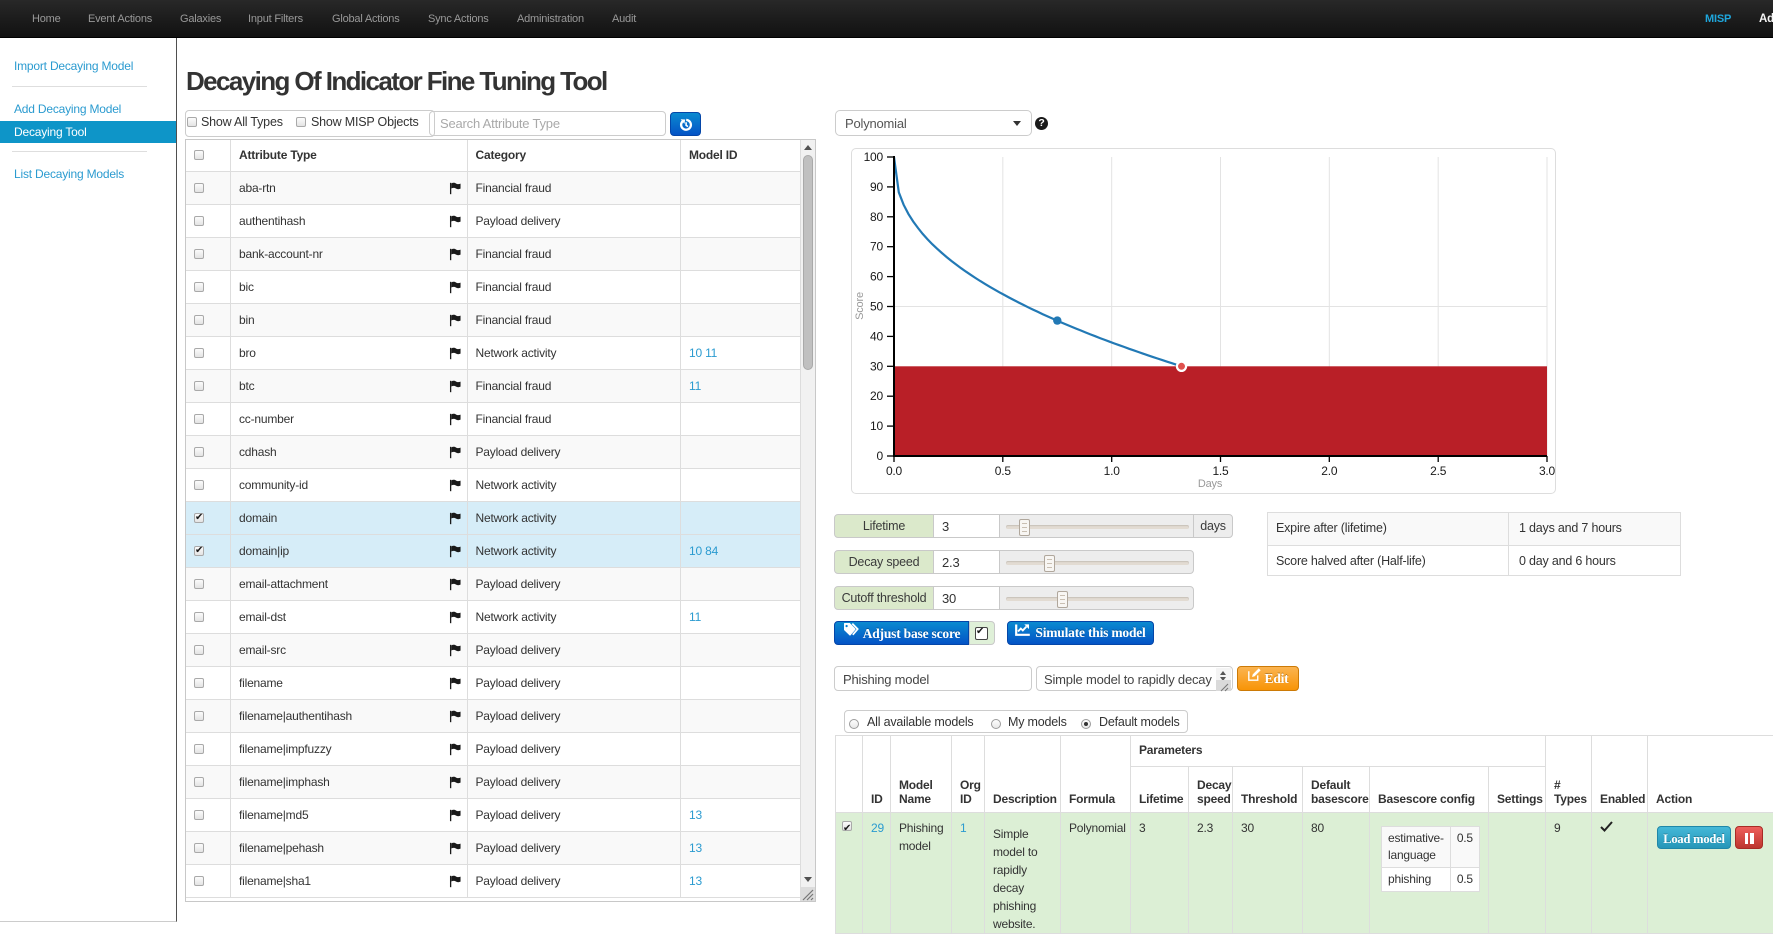 This screenshot has width=1773, height=934. What do you see at coordinates (876, 426) in the screenshot?
I see `svg-text: 10` at bounding box center [876, 426].